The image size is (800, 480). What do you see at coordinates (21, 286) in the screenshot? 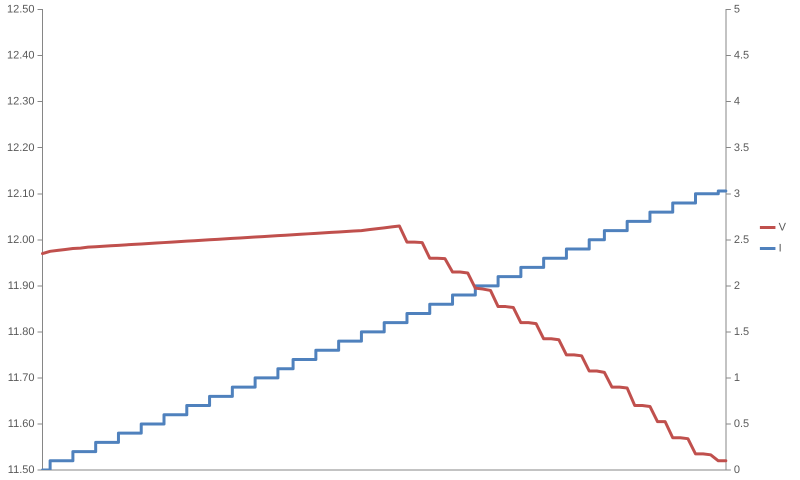
I see `y-tick-label: 11.90` at bounding box center [21, 286].